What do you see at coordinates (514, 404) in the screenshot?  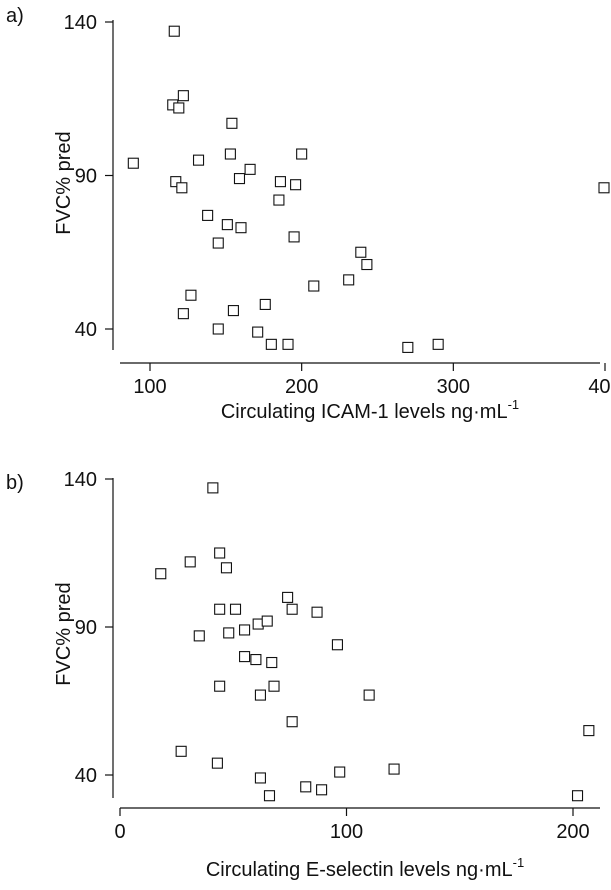 I see `panel-a-x-axis-label-sup: -1` at bounding box center [514, 404].